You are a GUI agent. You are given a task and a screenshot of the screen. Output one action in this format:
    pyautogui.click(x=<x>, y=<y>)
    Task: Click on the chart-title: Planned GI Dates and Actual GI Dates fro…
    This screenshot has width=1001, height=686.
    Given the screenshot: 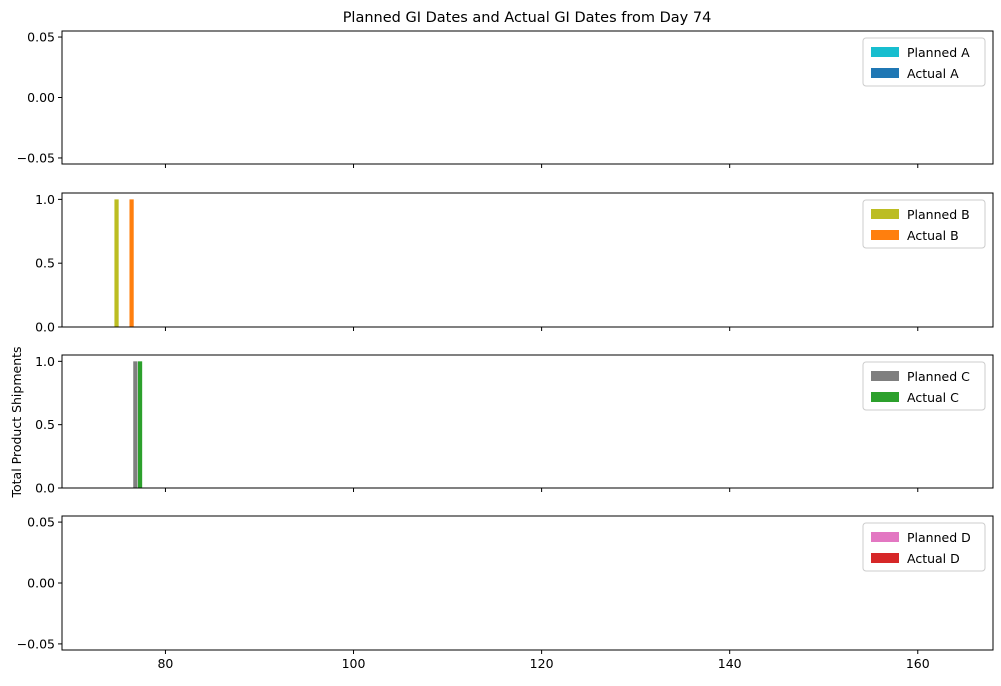 What is the action you would take?
    pyautogui.click(x=527, y=18)
    